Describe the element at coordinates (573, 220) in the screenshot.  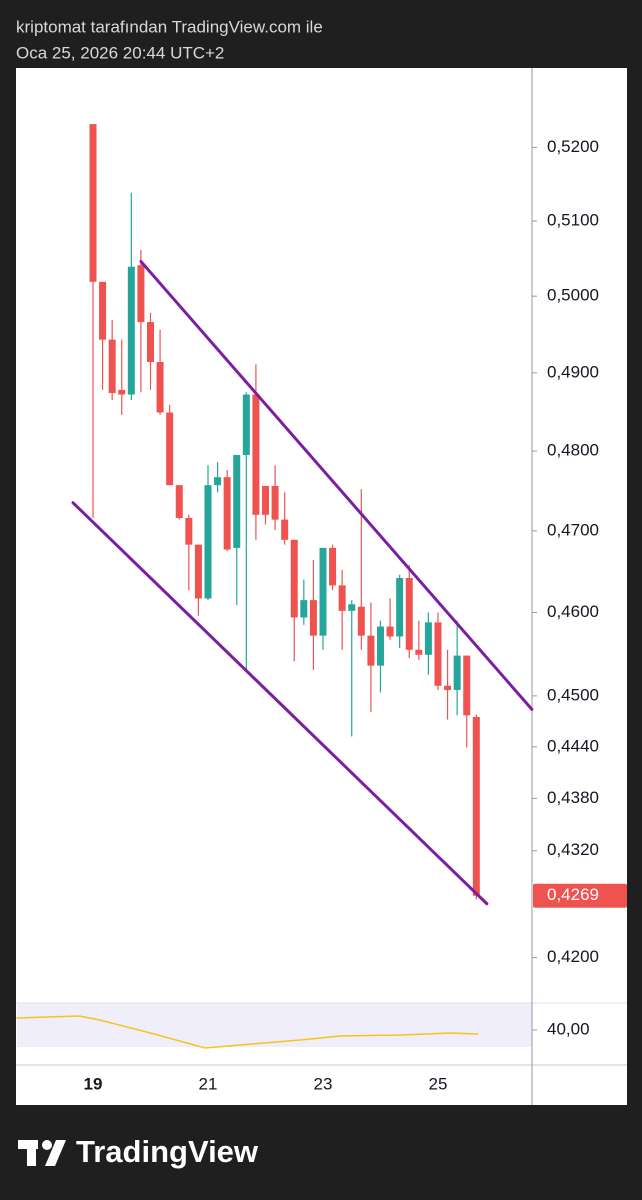
I see `y-tick-label: 0,5100` at that location.